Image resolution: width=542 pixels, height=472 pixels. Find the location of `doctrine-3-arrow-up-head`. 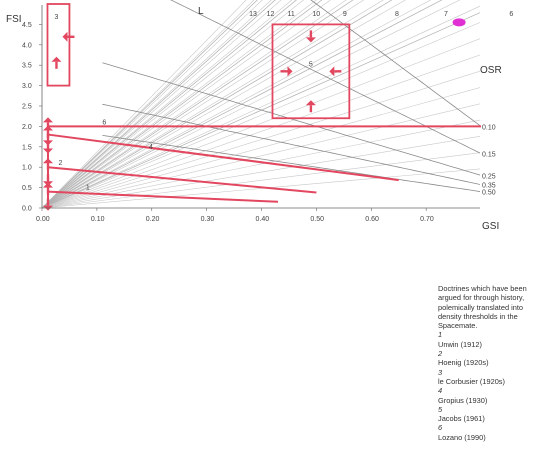

doctrine-3-arrow-up-head is located at coordinates (56, 59).